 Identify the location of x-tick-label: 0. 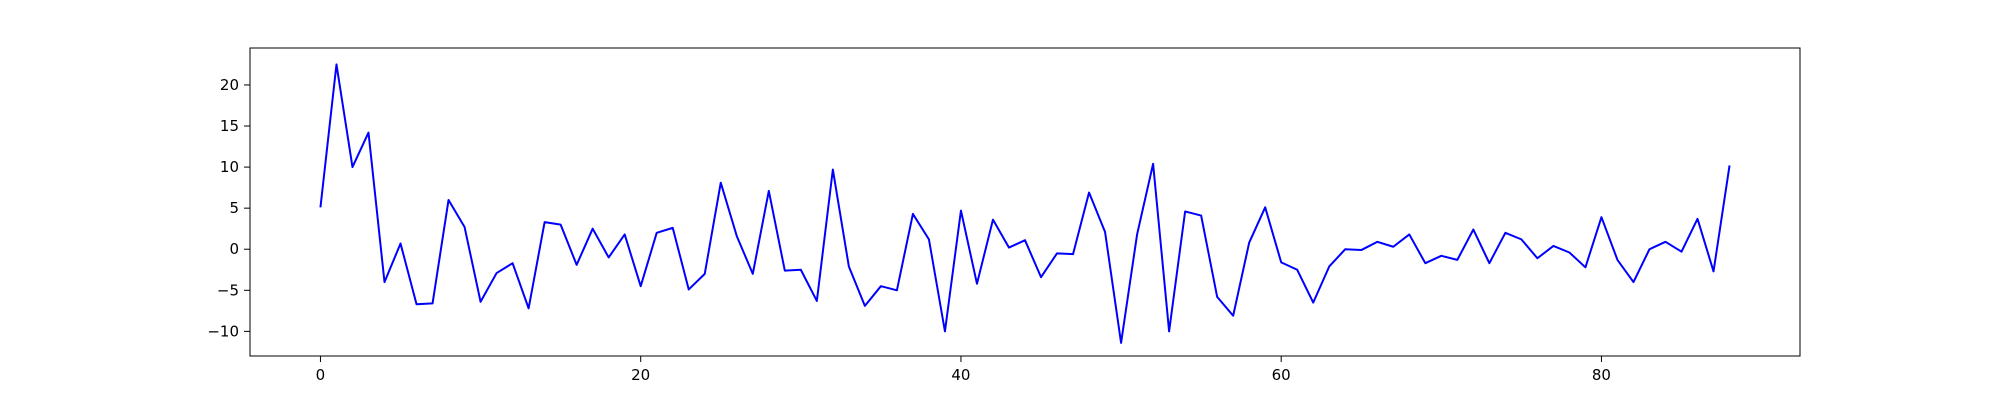
(321, 375).